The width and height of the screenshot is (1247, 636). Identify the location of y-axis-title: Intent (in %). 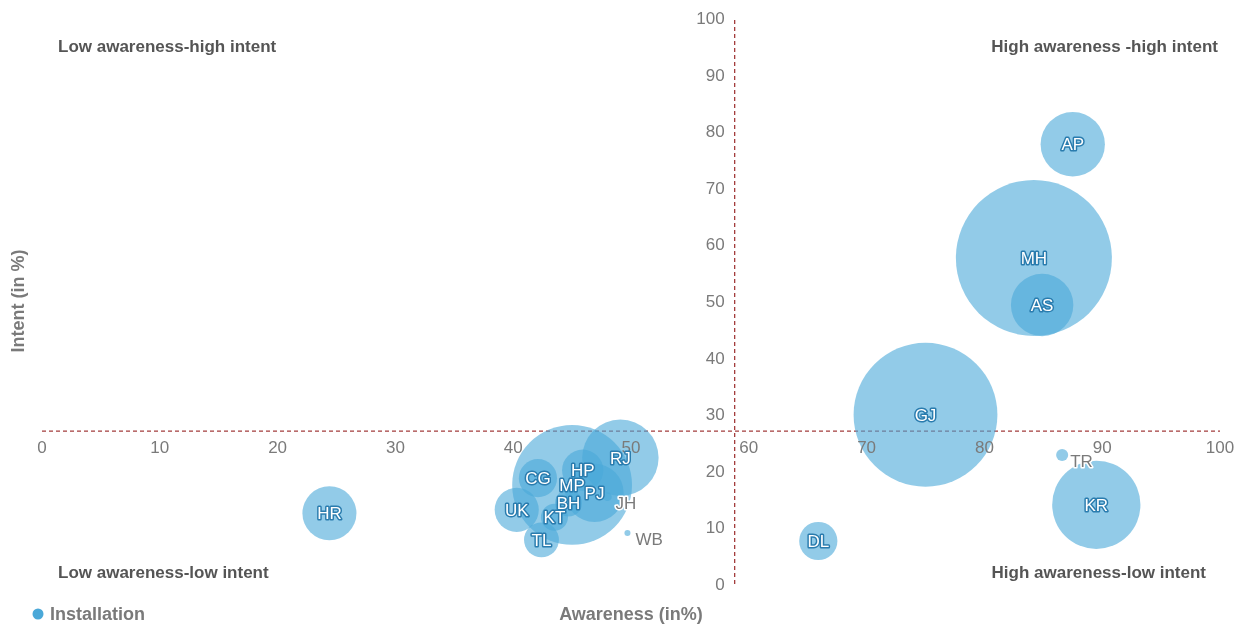
(18, 301).